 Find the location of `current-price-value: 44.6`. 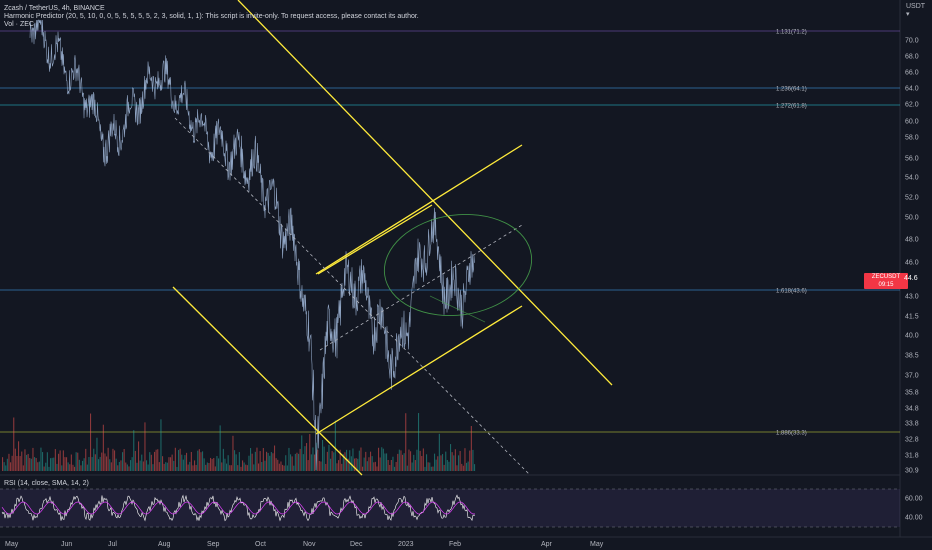

current-price-value: 44.6 is located at coordinates (911, 278).